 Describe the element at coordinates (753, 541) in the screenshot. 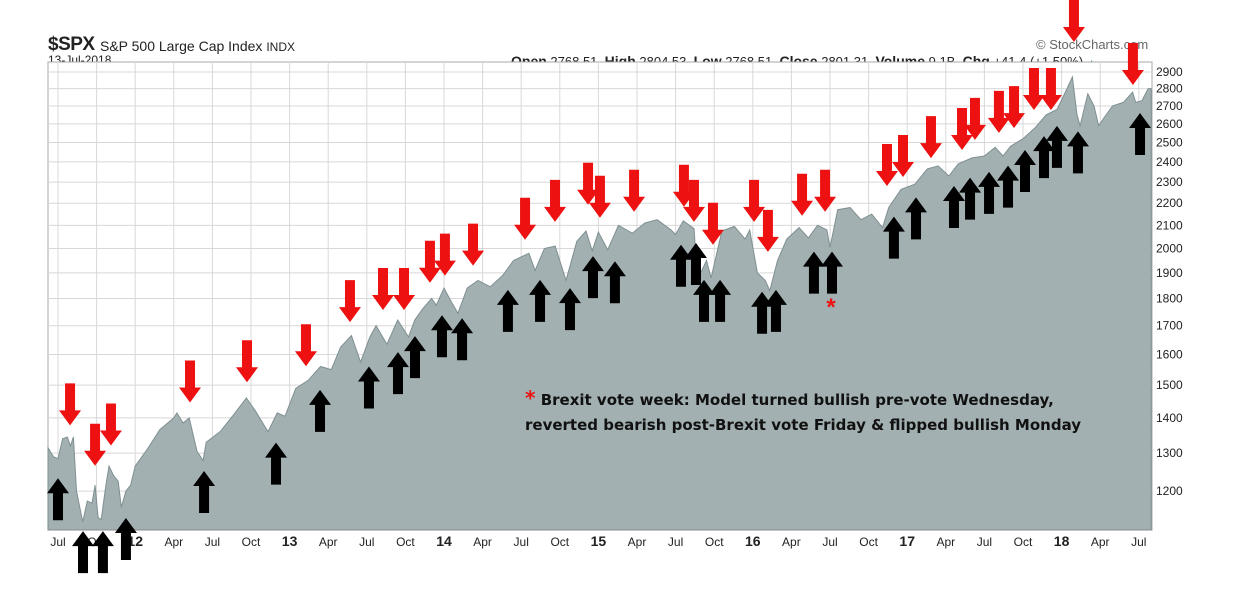

I see `x-tick-label: 16` at that location.